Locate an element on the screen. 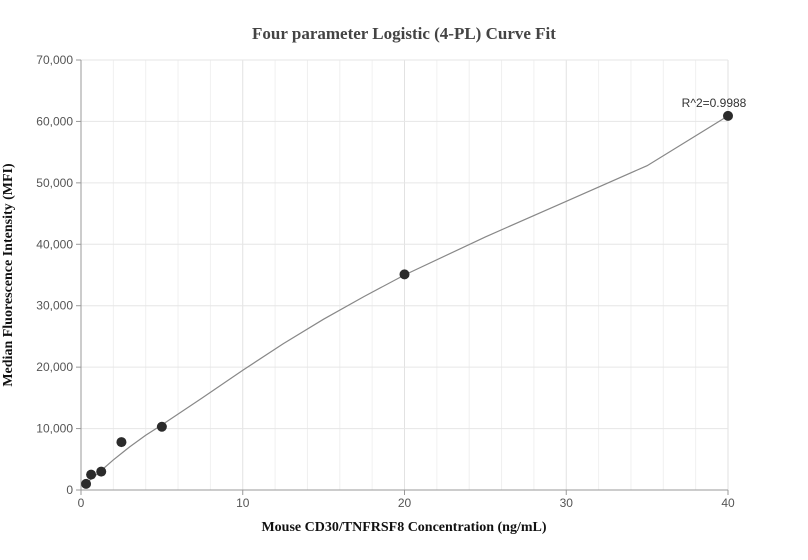 This screenshot has height=560, width=808. x-tick-label: 30 is located at coordinates (567, 503).